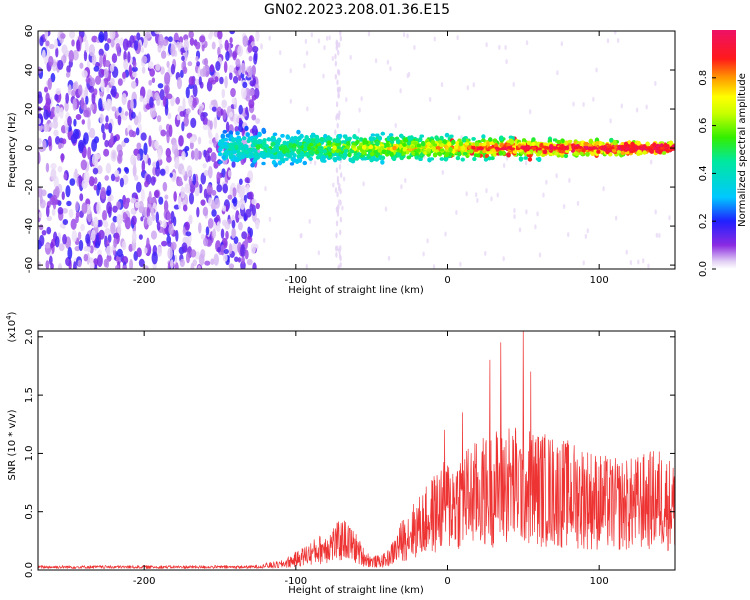  Describe the element at coordinates (12, 150) in the screenshot. I see `spectrogram-y-axis-label: Frequency (Hz)` at that location.